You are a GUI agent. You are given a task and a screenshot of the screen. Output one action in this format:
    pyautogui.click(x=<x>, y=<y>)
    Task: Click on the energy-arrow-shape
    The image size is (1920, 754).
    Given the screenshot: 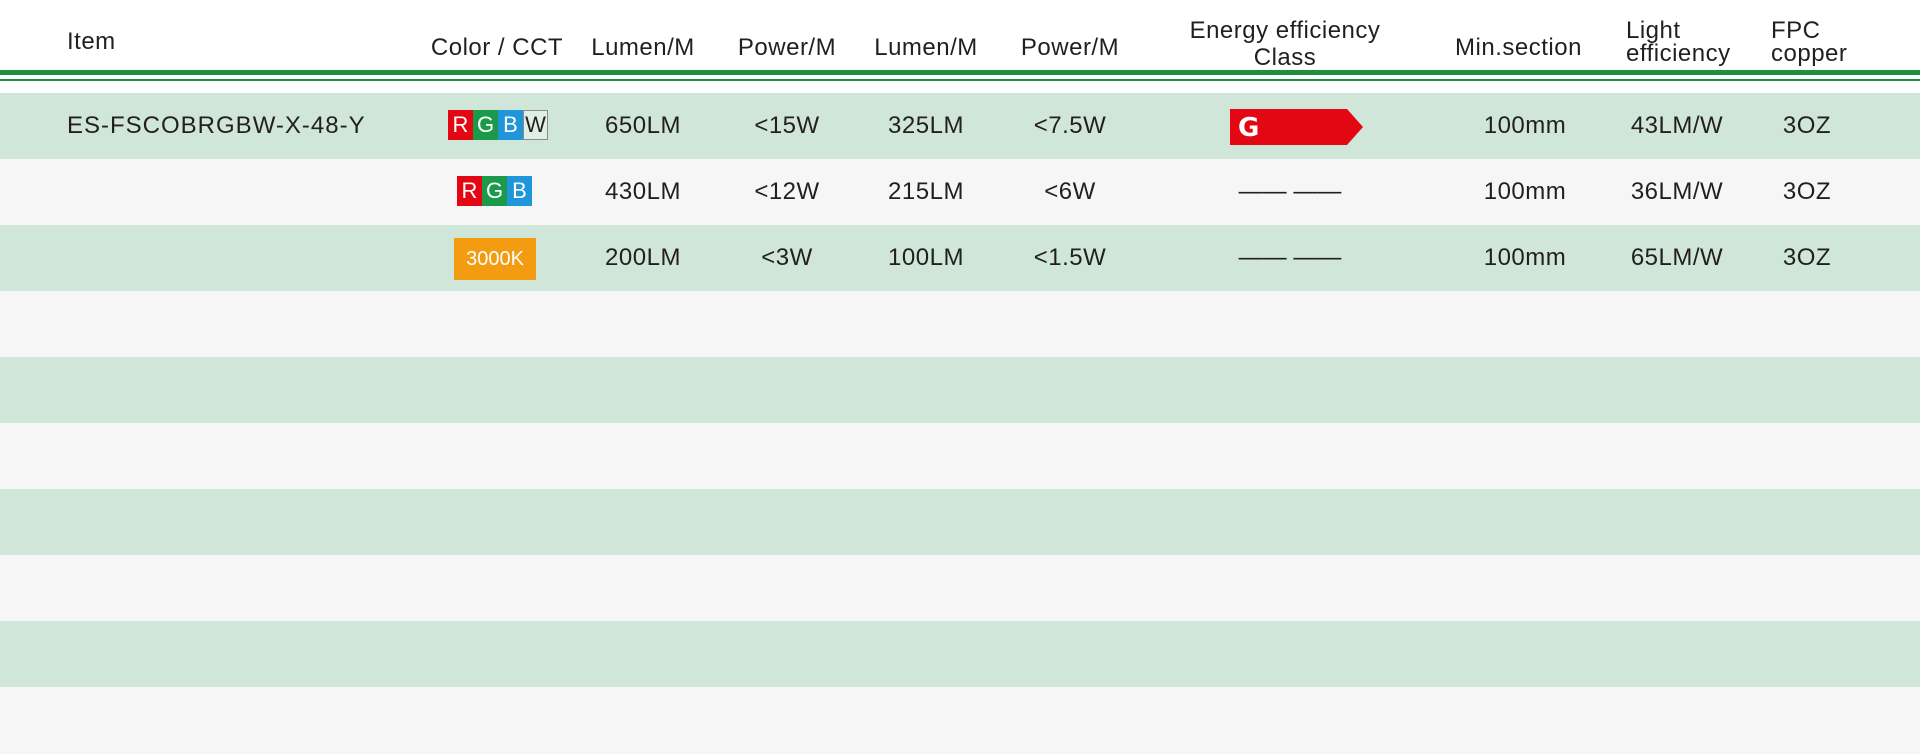 What is the action you would take?
    pyautogui.click(x=1296, y=127)
    